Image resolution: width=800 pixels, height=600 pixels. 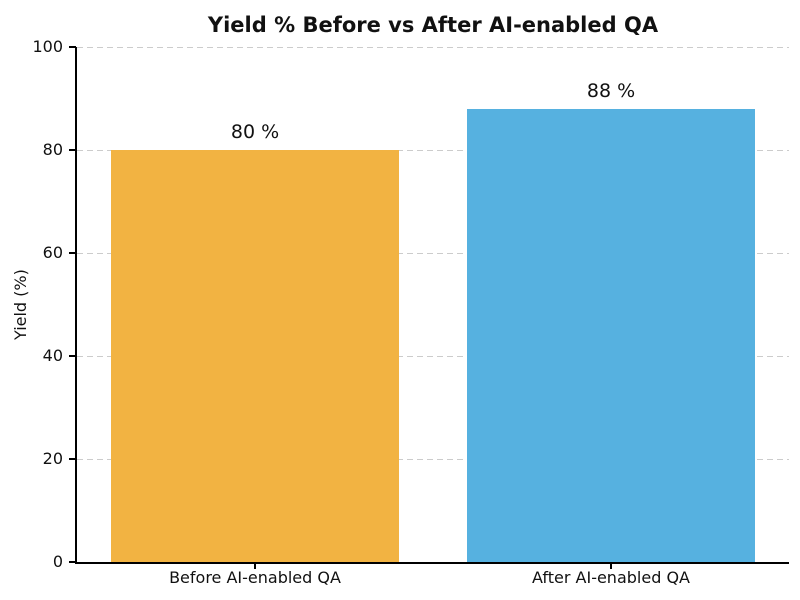 I want to click on x-category-label-1: After AI-enabled QA, so click(x=611, y=577).